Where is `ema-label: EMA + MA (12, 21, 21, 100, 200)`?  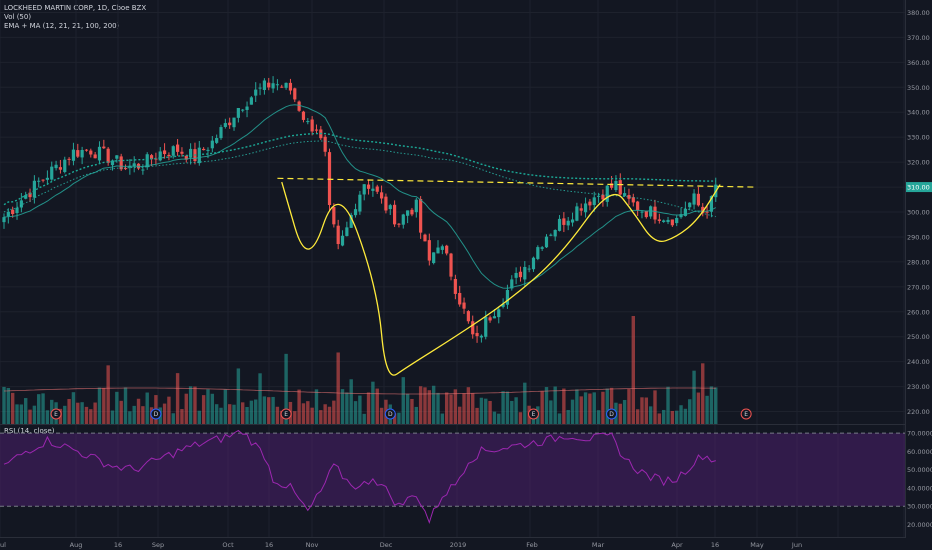
ema-label: EMA + MA (12, 21, 21, 100, 200) is located at coordinates (62, 26).